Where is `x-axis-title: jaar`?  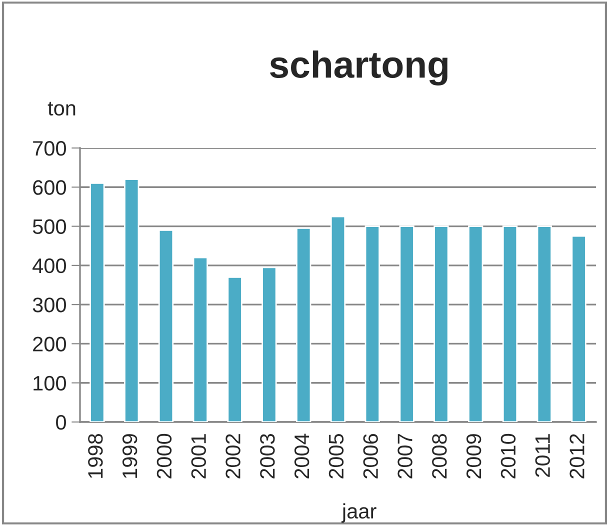
x-axis-title: jaar is located at coordinates (358, 513).